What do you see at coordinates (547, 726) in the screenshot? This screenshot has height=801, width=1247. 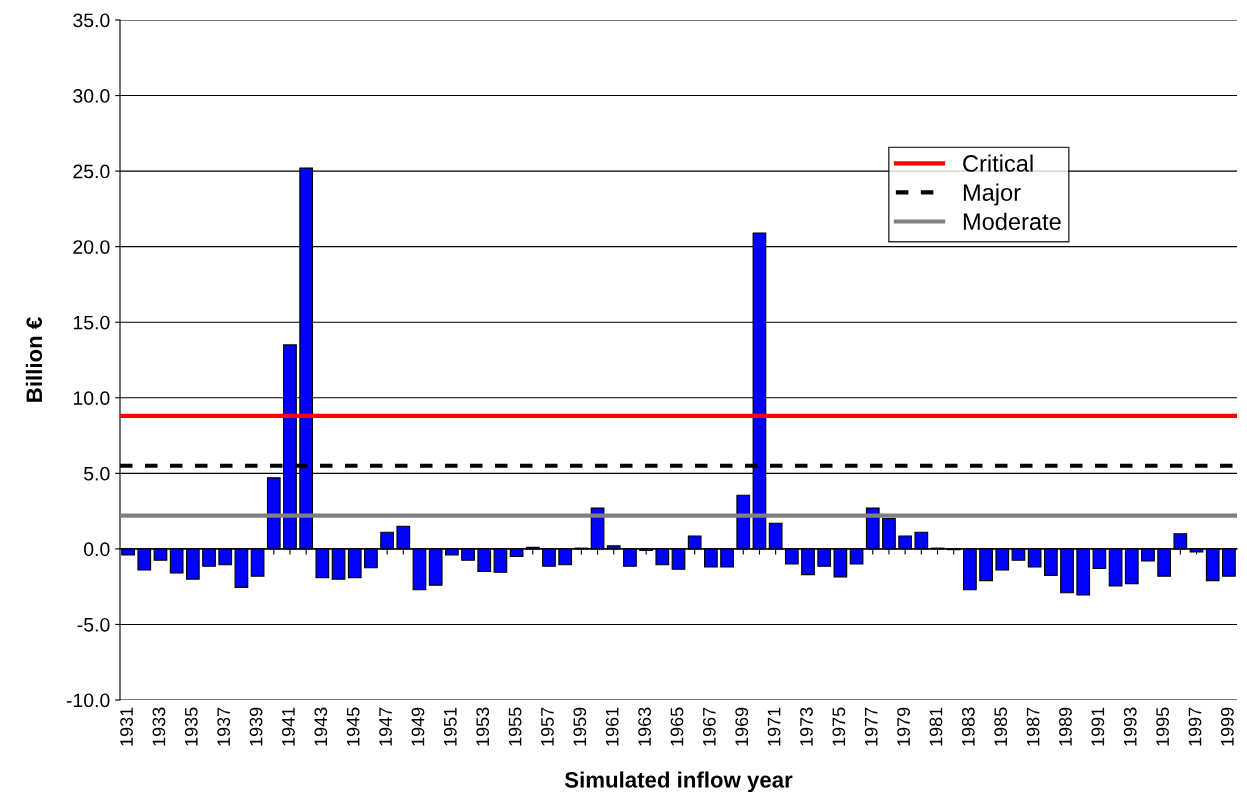 I see `x-tick-label: 1957` at bounding box center [547, 726].